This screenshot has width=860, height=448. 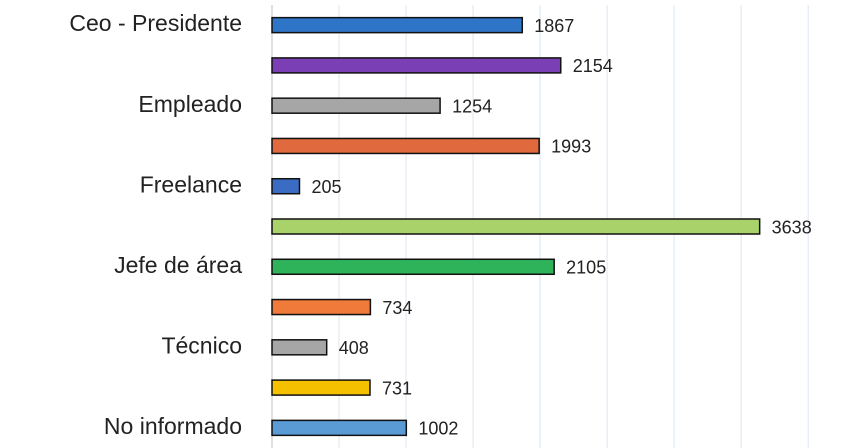 What do you see at coordinates (326, 187) in the screenshot?
I see `value-label: 205` at bounding box center [326, 187].